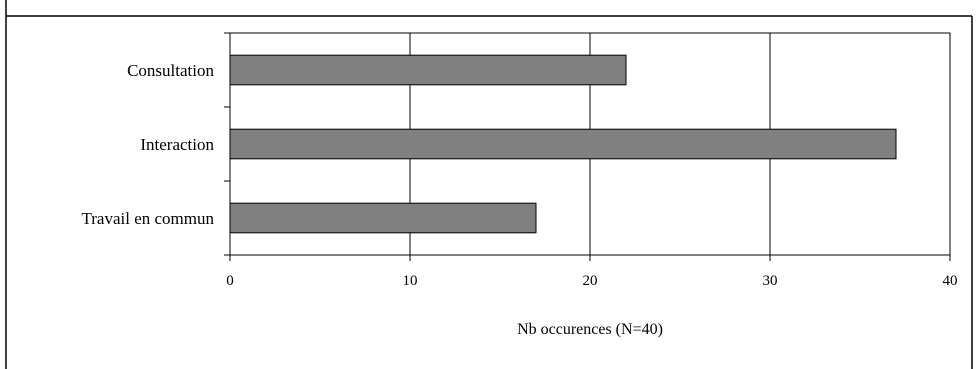 This screenshot has width=979, height=369. I want to click on bar-consultation, so click(428, 70).